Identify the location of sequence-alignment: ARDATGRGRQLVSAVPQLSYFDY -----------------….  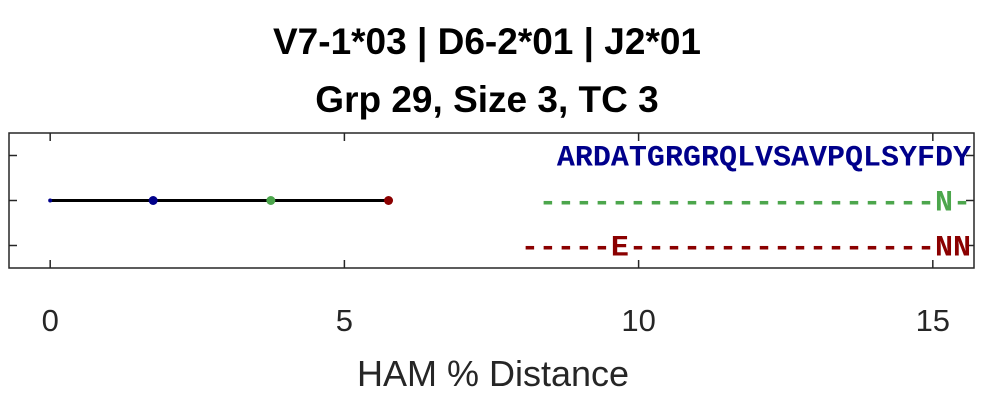
(746, 204).